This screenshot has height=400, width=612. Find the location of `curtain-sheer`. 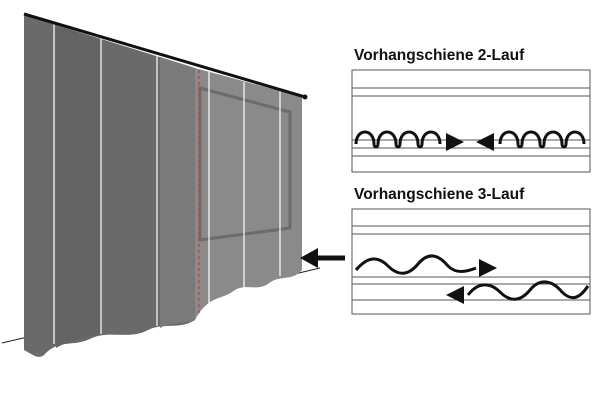

curtain-sheer is located at coordinates (248, 194).